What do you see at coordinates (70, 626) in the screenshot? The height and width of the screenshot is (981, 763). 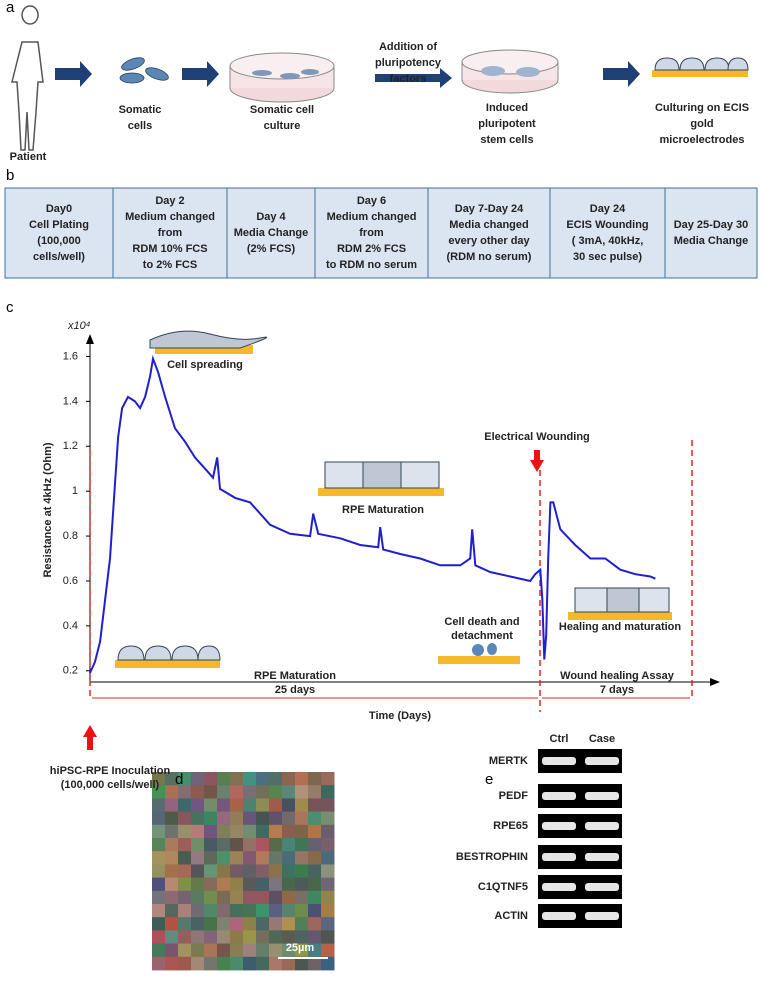 I see `y-tick-label: 0.4` at bounding box center [70, 626].